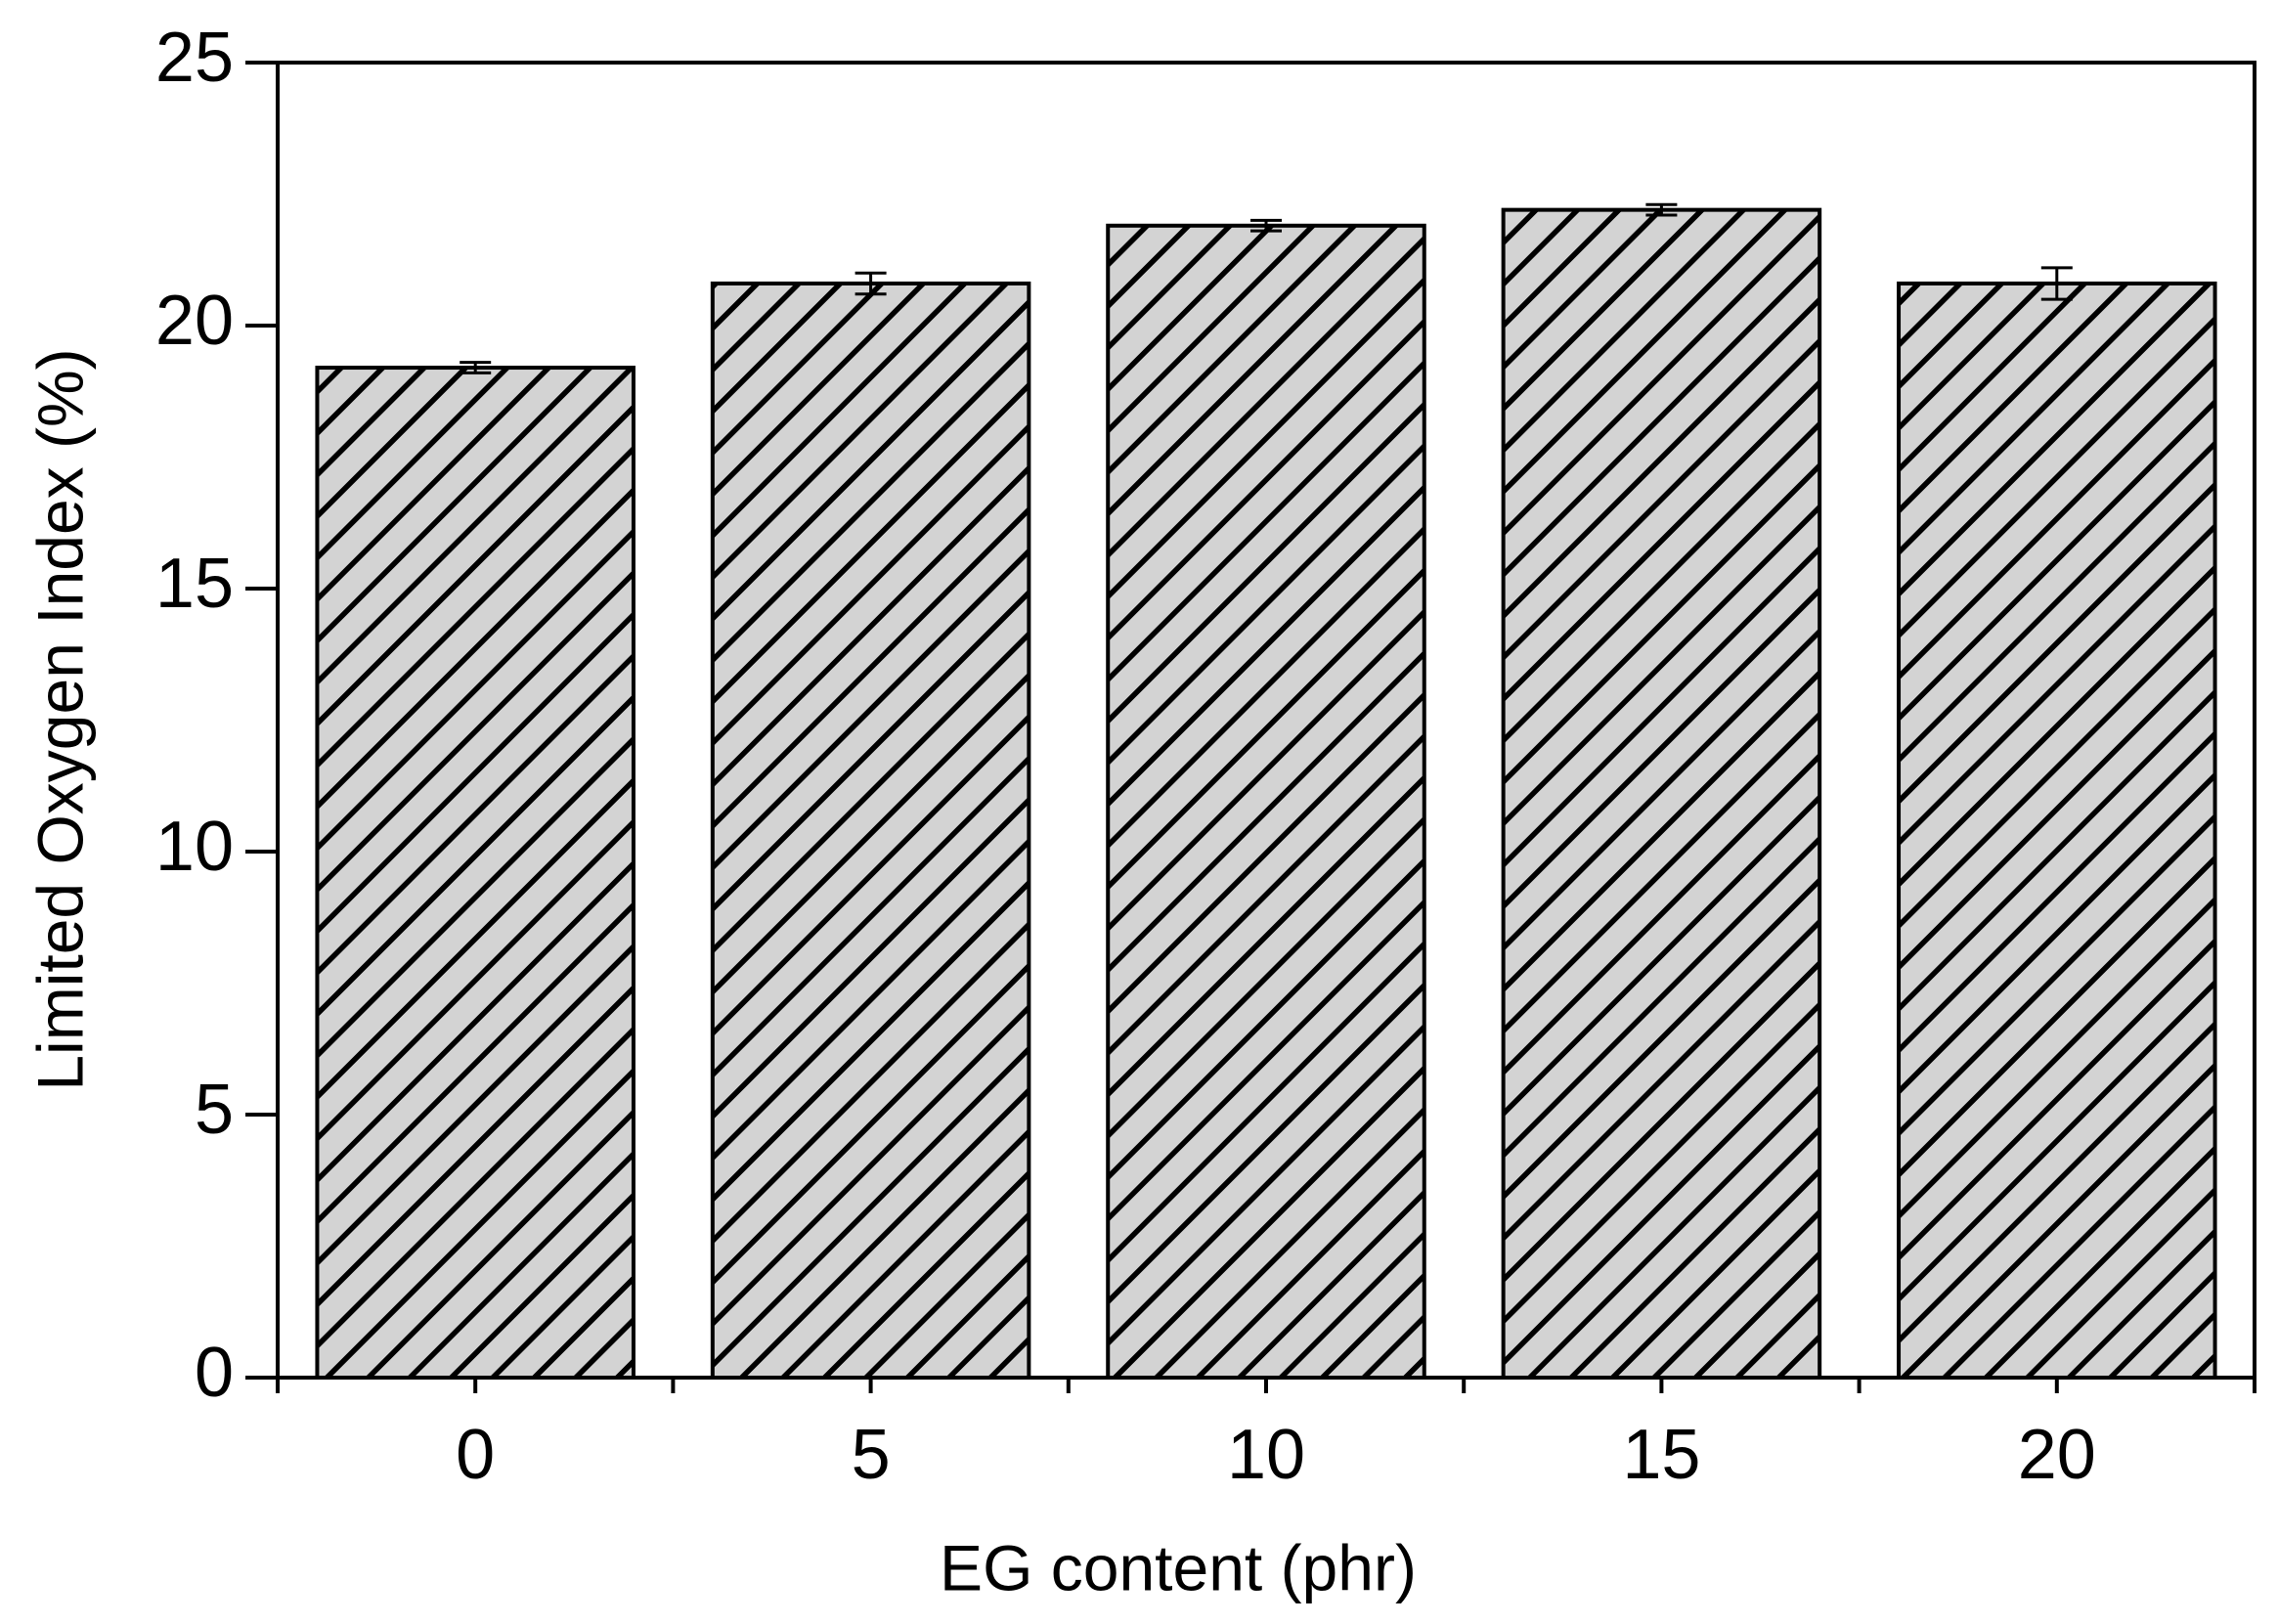 The width and height of the screenshot is (2278, 1624). Describe the element at coordinates (194, 321) in the screenshot. I see `y-tick-label: 20` at that location.